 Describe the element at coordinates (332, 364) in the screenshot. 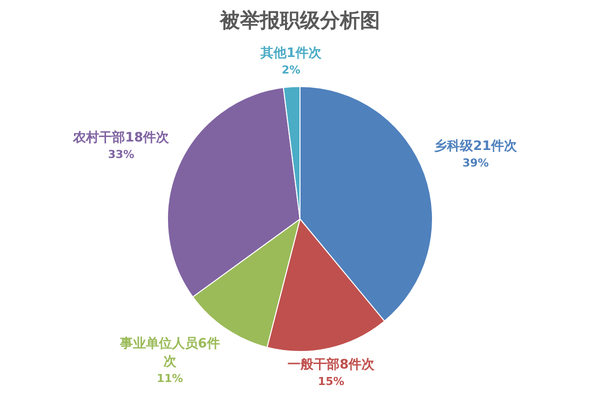

I see `slice-label: 一般干部8件次` at that location.